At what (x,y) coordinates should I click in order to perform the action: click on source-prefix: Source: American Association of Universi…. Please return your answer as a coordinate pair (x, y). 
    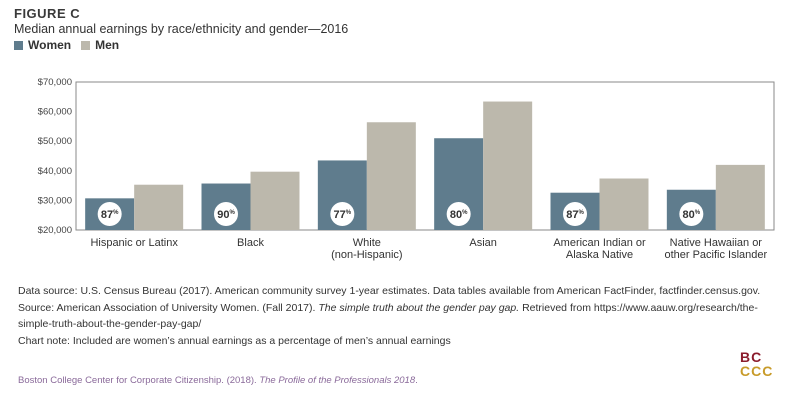
    Looking at the image, I should click on (168, 308).